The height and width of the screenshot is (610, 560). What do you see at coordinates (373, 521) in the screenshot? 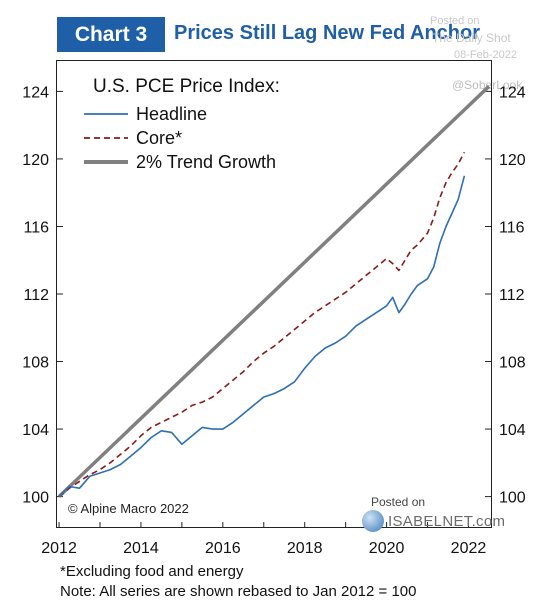
I see `isabelnet-globe-icon` at bounding box center [373, 521].